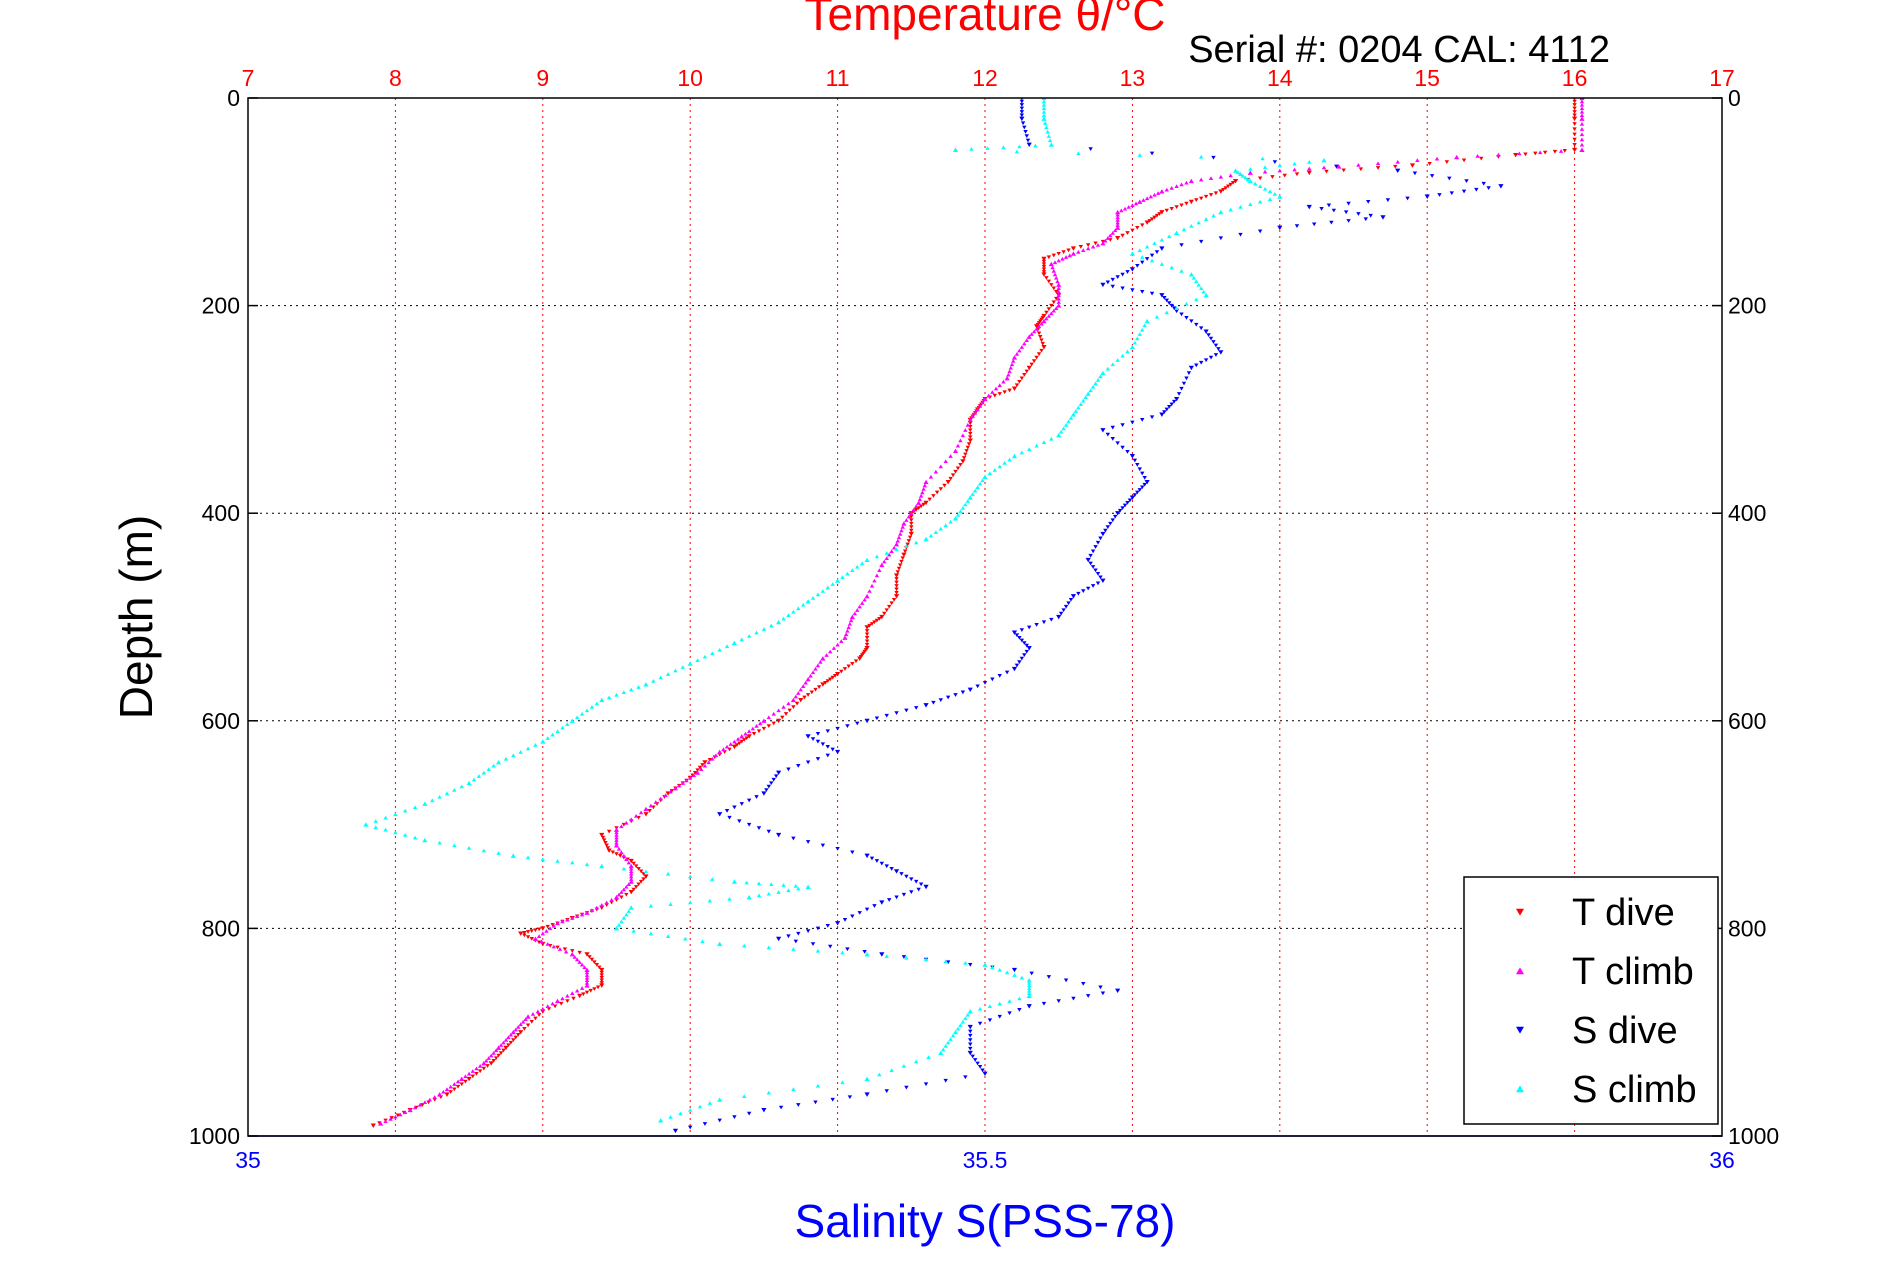  What do you see at coordinates (221, 306) in the screenshot?
I see `depth-tick-label-left: 200` at bounding box center [221, 306].